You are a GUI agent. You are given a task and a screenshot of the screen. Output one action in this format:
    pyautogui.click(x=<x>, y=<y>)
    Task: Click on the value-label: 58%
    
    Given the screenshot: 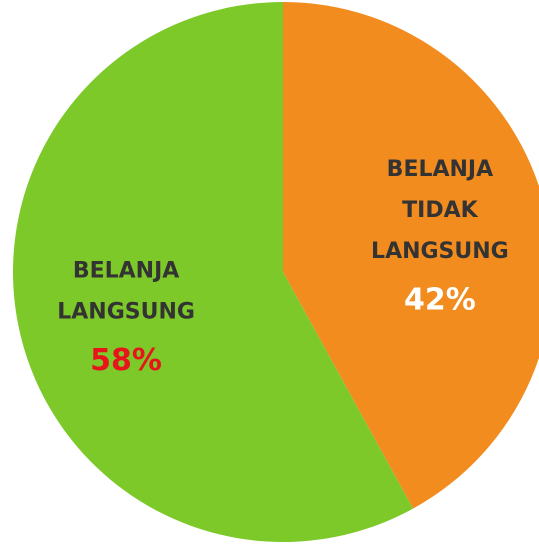 What is the action you would take?
    pyautogui.click(x=126, y=360)
    